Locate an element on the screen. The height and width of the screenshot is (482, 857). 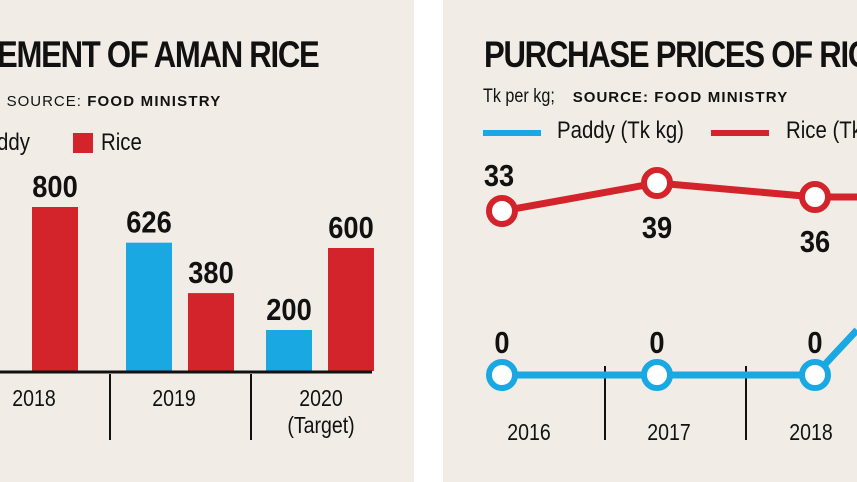
bar-tick-sublabel-2020: (Target) is located at coordinates (320, 426).